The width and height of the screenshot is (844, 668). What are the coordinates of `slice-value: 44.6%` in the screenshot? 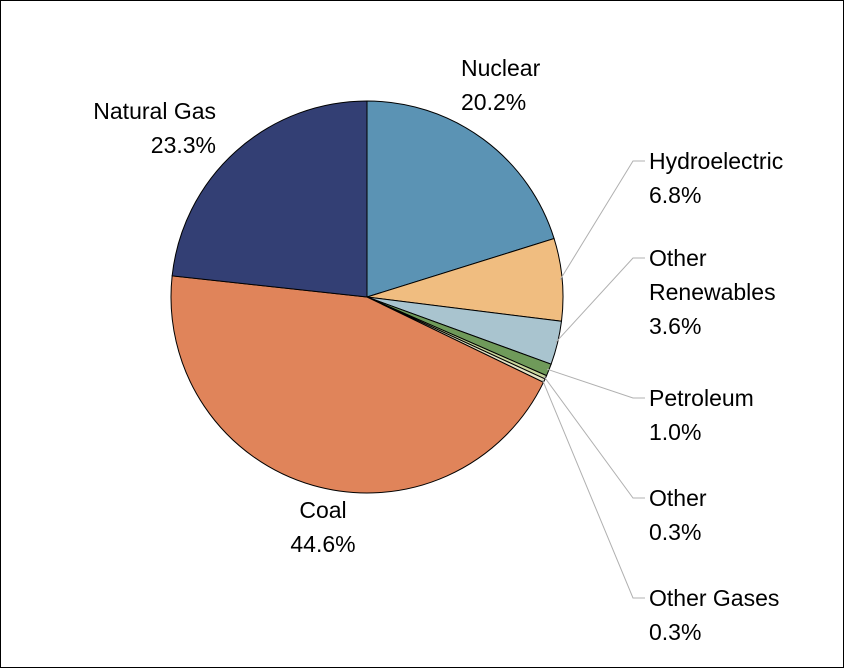 It's located at (323, 544).